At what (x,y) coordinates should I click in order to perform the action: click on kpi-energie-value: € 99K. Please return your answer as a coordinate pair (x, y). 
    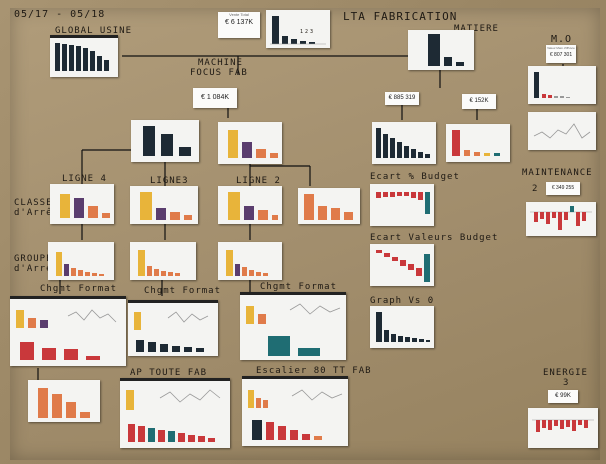
    Looking at the image, I should click on (563, 396).